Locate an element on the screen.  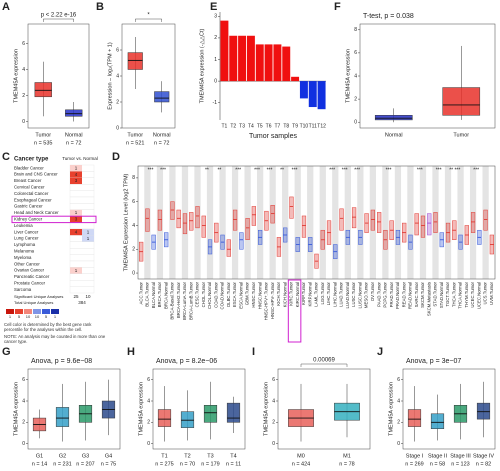
x-tick-label: KIRC.Tumor is located at coordinates (291, 293).